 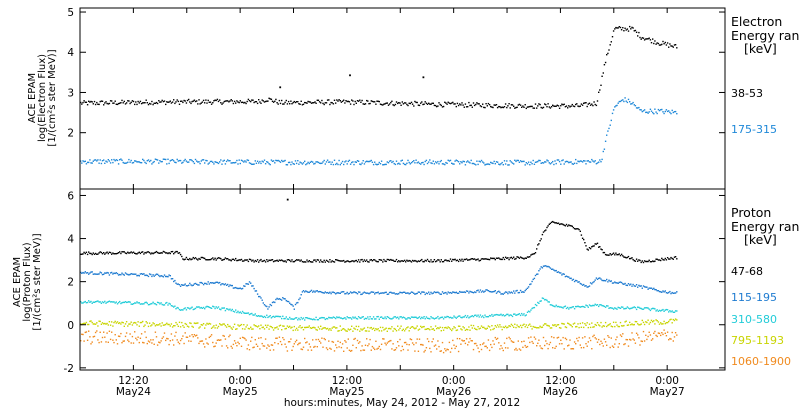 What do you see at coordinates (70, 53) in the screenshot?
I see `electron-ytick-label: 4` at bounding box center [70, 53].